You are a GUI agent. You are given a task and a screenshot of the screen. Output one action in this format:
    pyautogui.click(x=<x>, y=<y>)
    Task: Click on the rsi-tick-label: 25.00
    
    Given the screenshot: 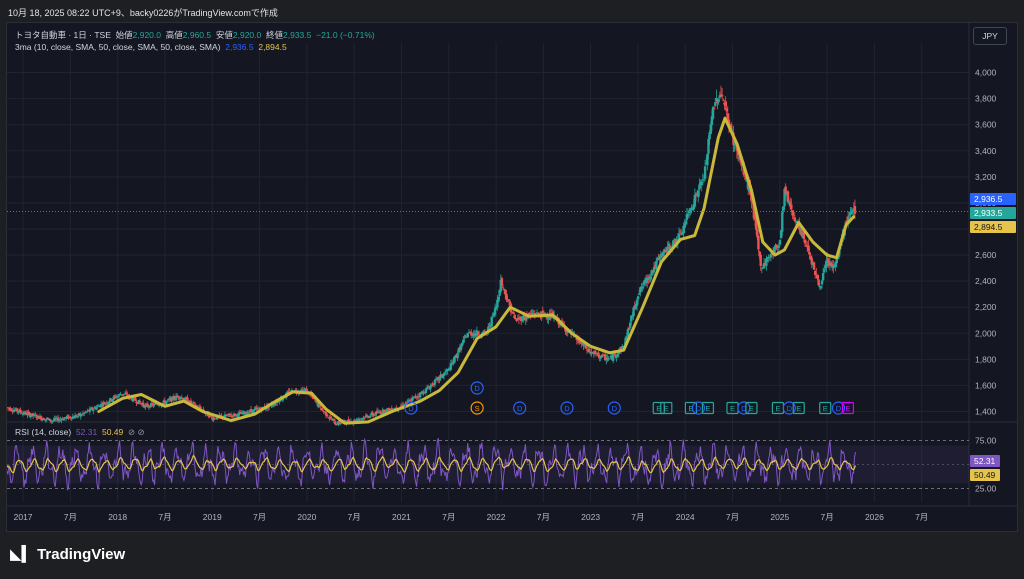 What is the action you would take?
    pyautogui.click(x=986, y=488)
    